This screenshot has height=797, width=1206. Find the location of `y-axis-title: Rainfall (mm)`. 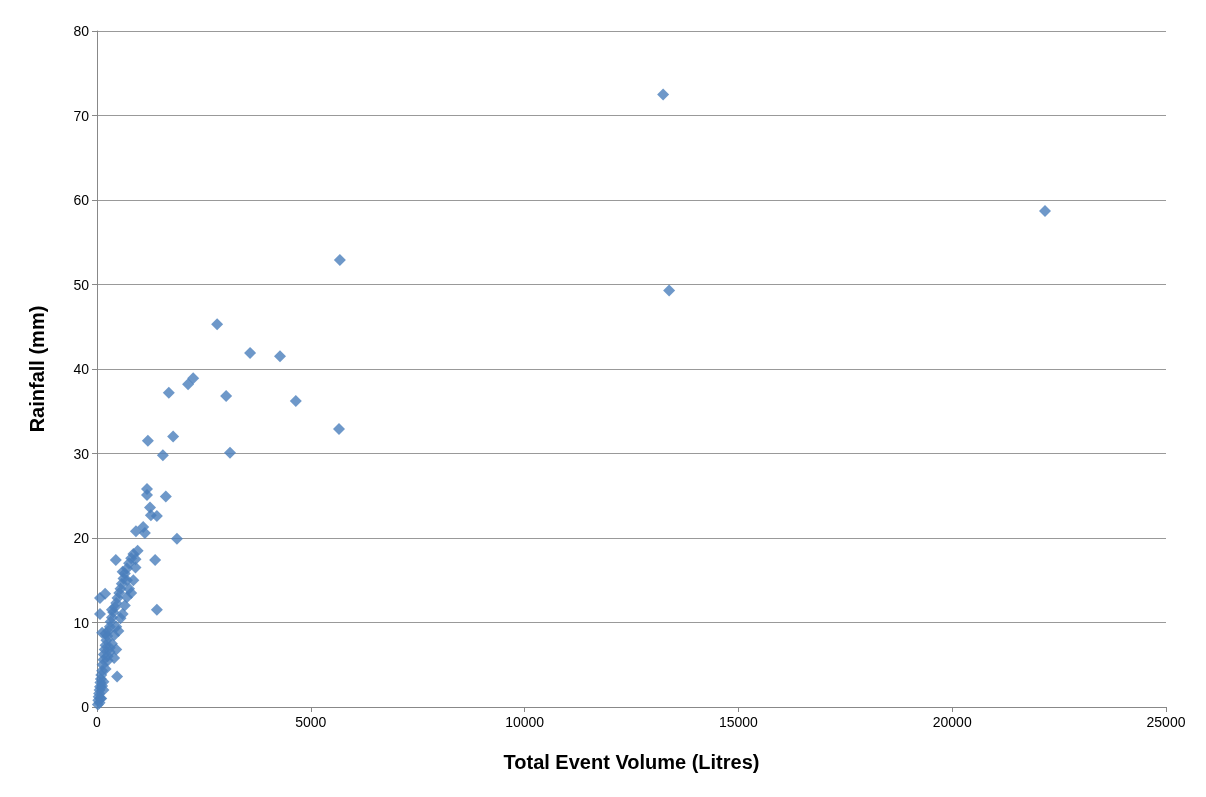

y-axis-title: Rainfall (mm) is located at coordinates (37, 369).